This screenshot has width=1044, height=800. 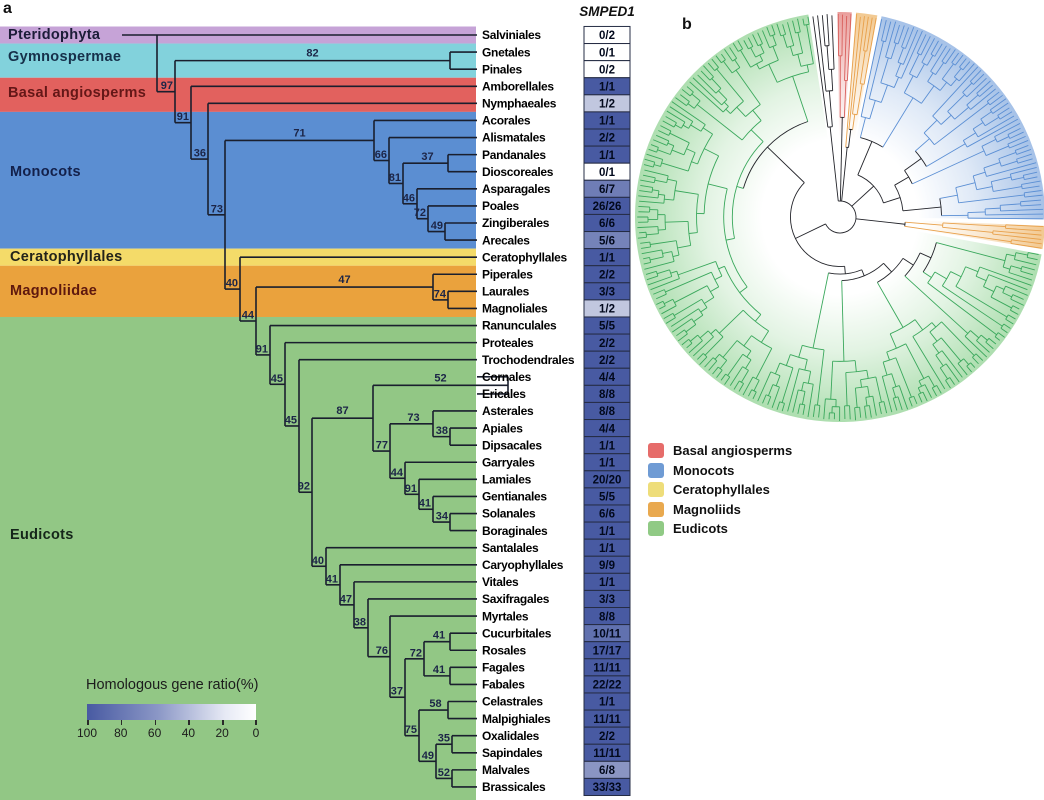 What do you see at coordinates (172, 685) in the screenshot?
I see `gradient-legend-title: Homologous gene ratio(%)` at bounding box center [172, 685].